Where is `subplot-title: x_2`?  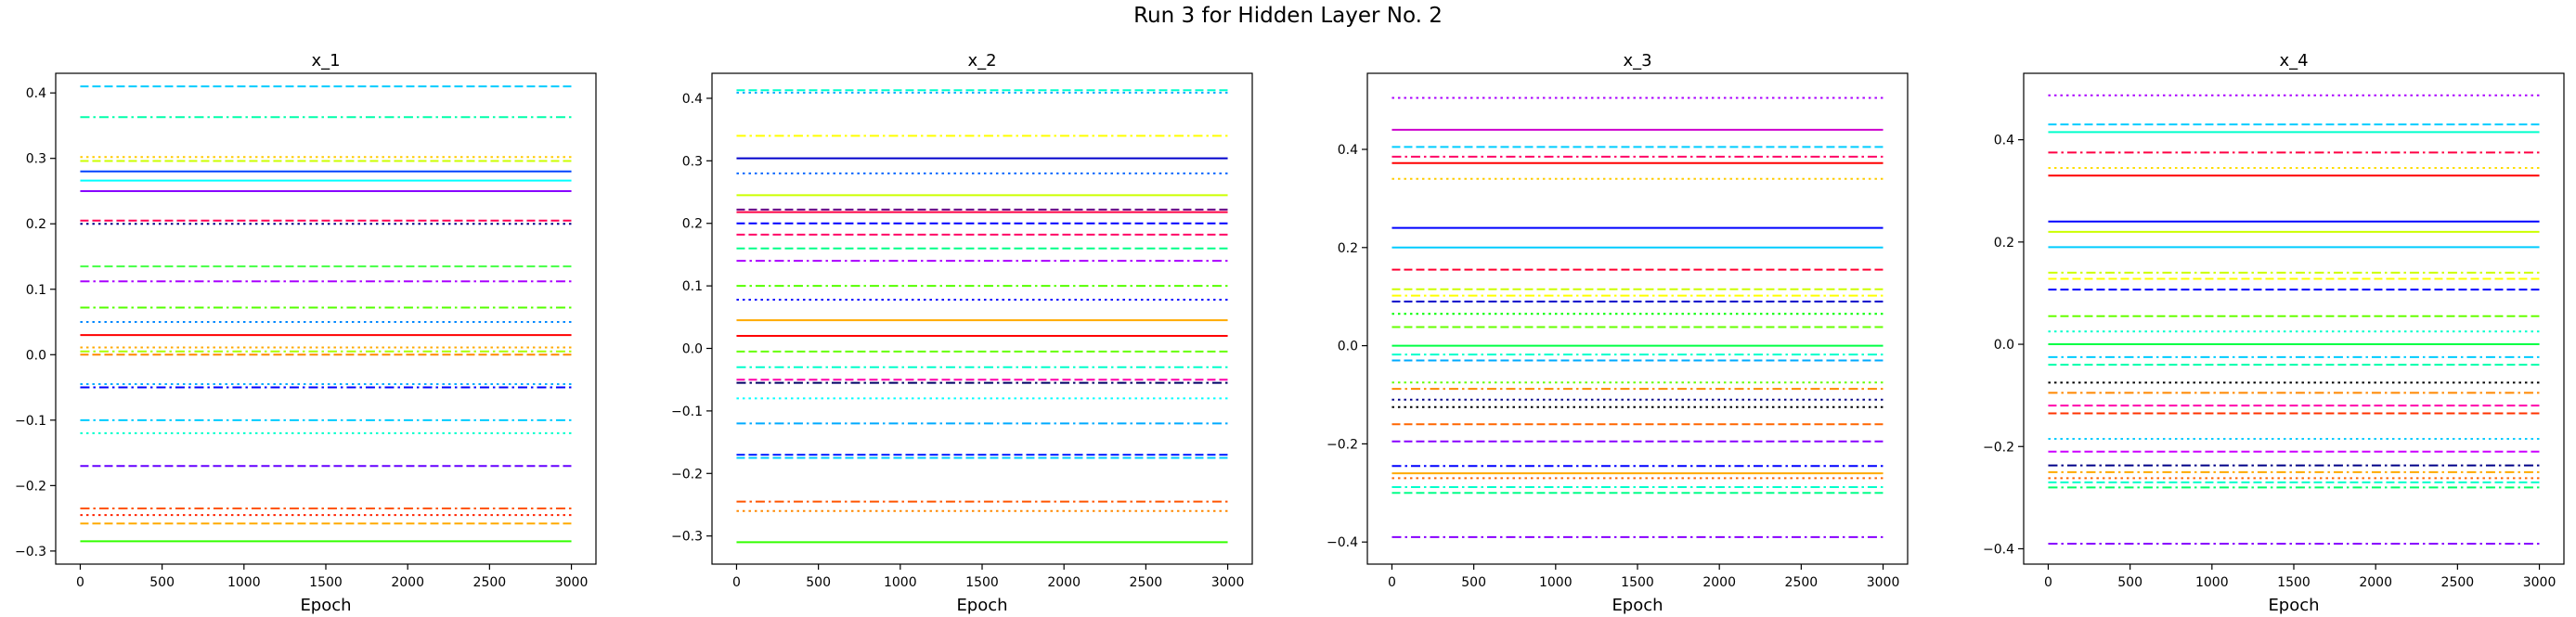 subplot-title: x_2 is located at coordinates (981, 61).